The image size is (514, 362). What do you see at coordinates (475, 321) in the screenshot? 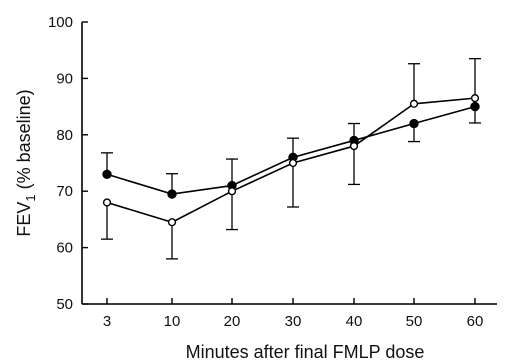
I see `x-tick-label: 60` at bounding box center [475, 321].